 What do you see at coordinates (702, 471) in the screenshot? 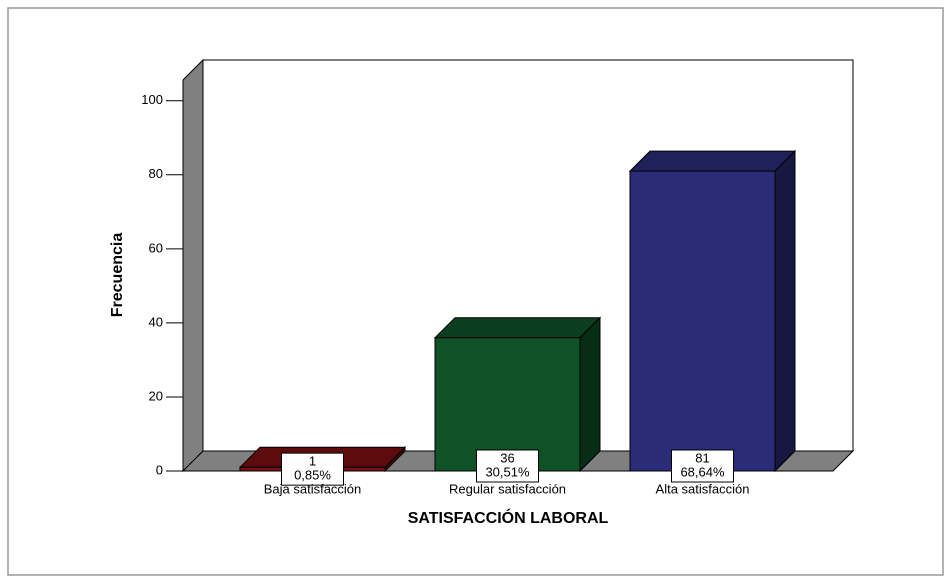
I see `percent-label: 68,64%` at bounding box center [702, 471].